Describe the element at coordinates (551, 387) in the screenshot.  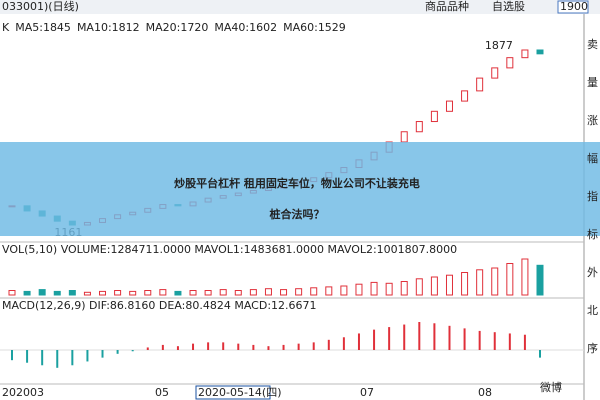
I see `watermark: 微博` at that location.